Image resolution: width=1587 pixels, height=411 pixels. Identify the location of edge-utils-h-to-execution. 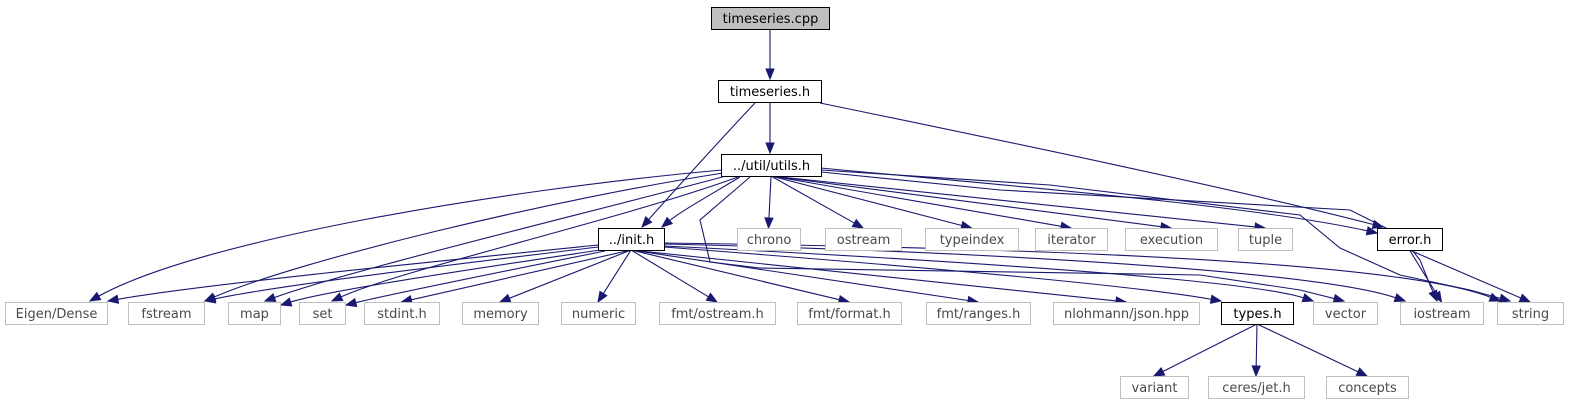
(971, 203).